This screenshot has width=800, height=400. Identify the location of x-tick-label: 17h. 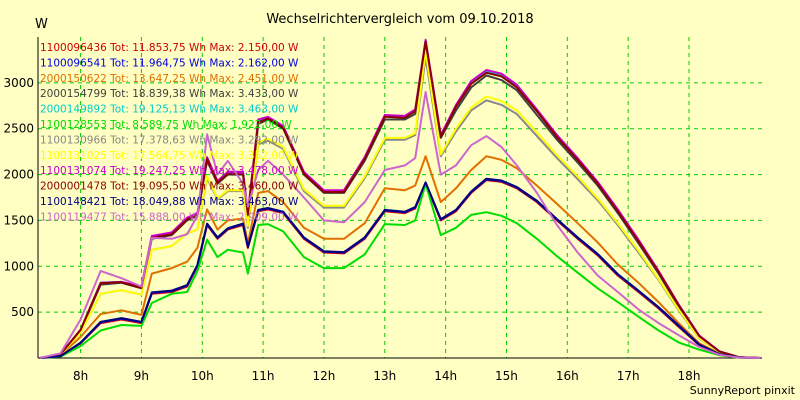
(628, 376).